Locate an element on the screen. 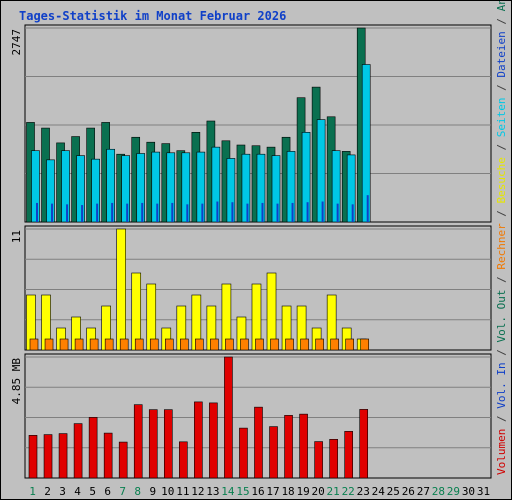  side-legend-part: Vol. Out is located at coordinates (501, 316).